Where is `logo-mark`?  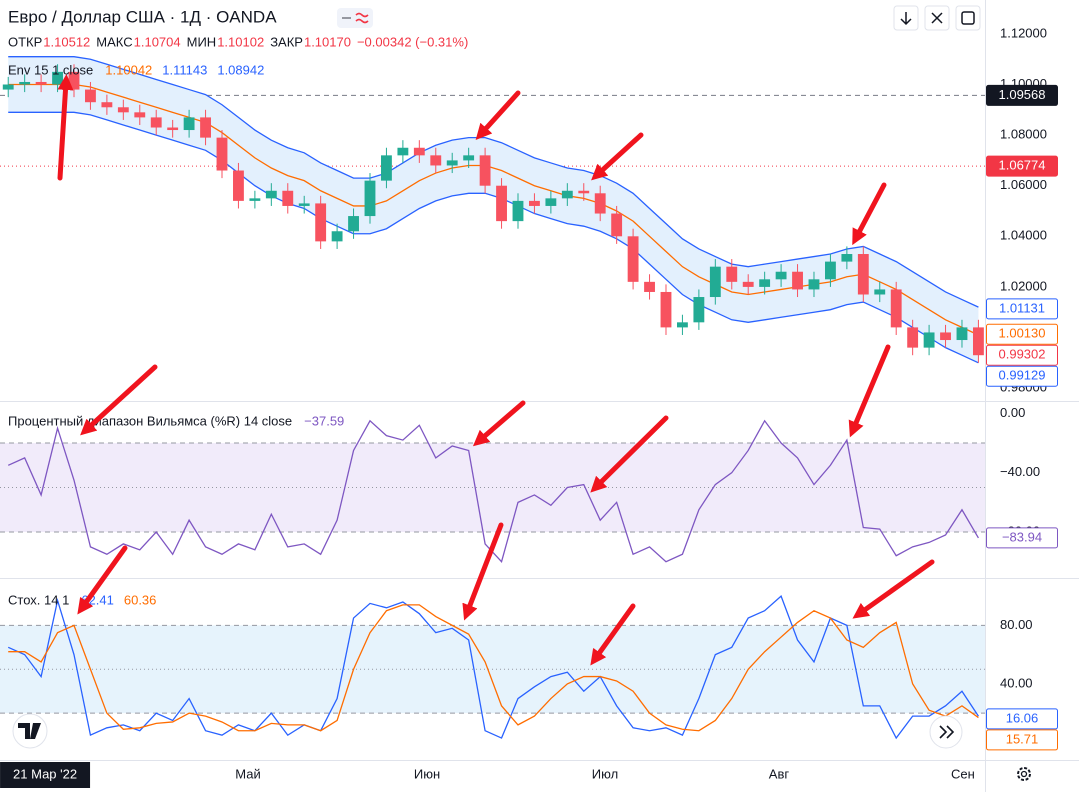 logo-mark is located at coordinates (29, 731).